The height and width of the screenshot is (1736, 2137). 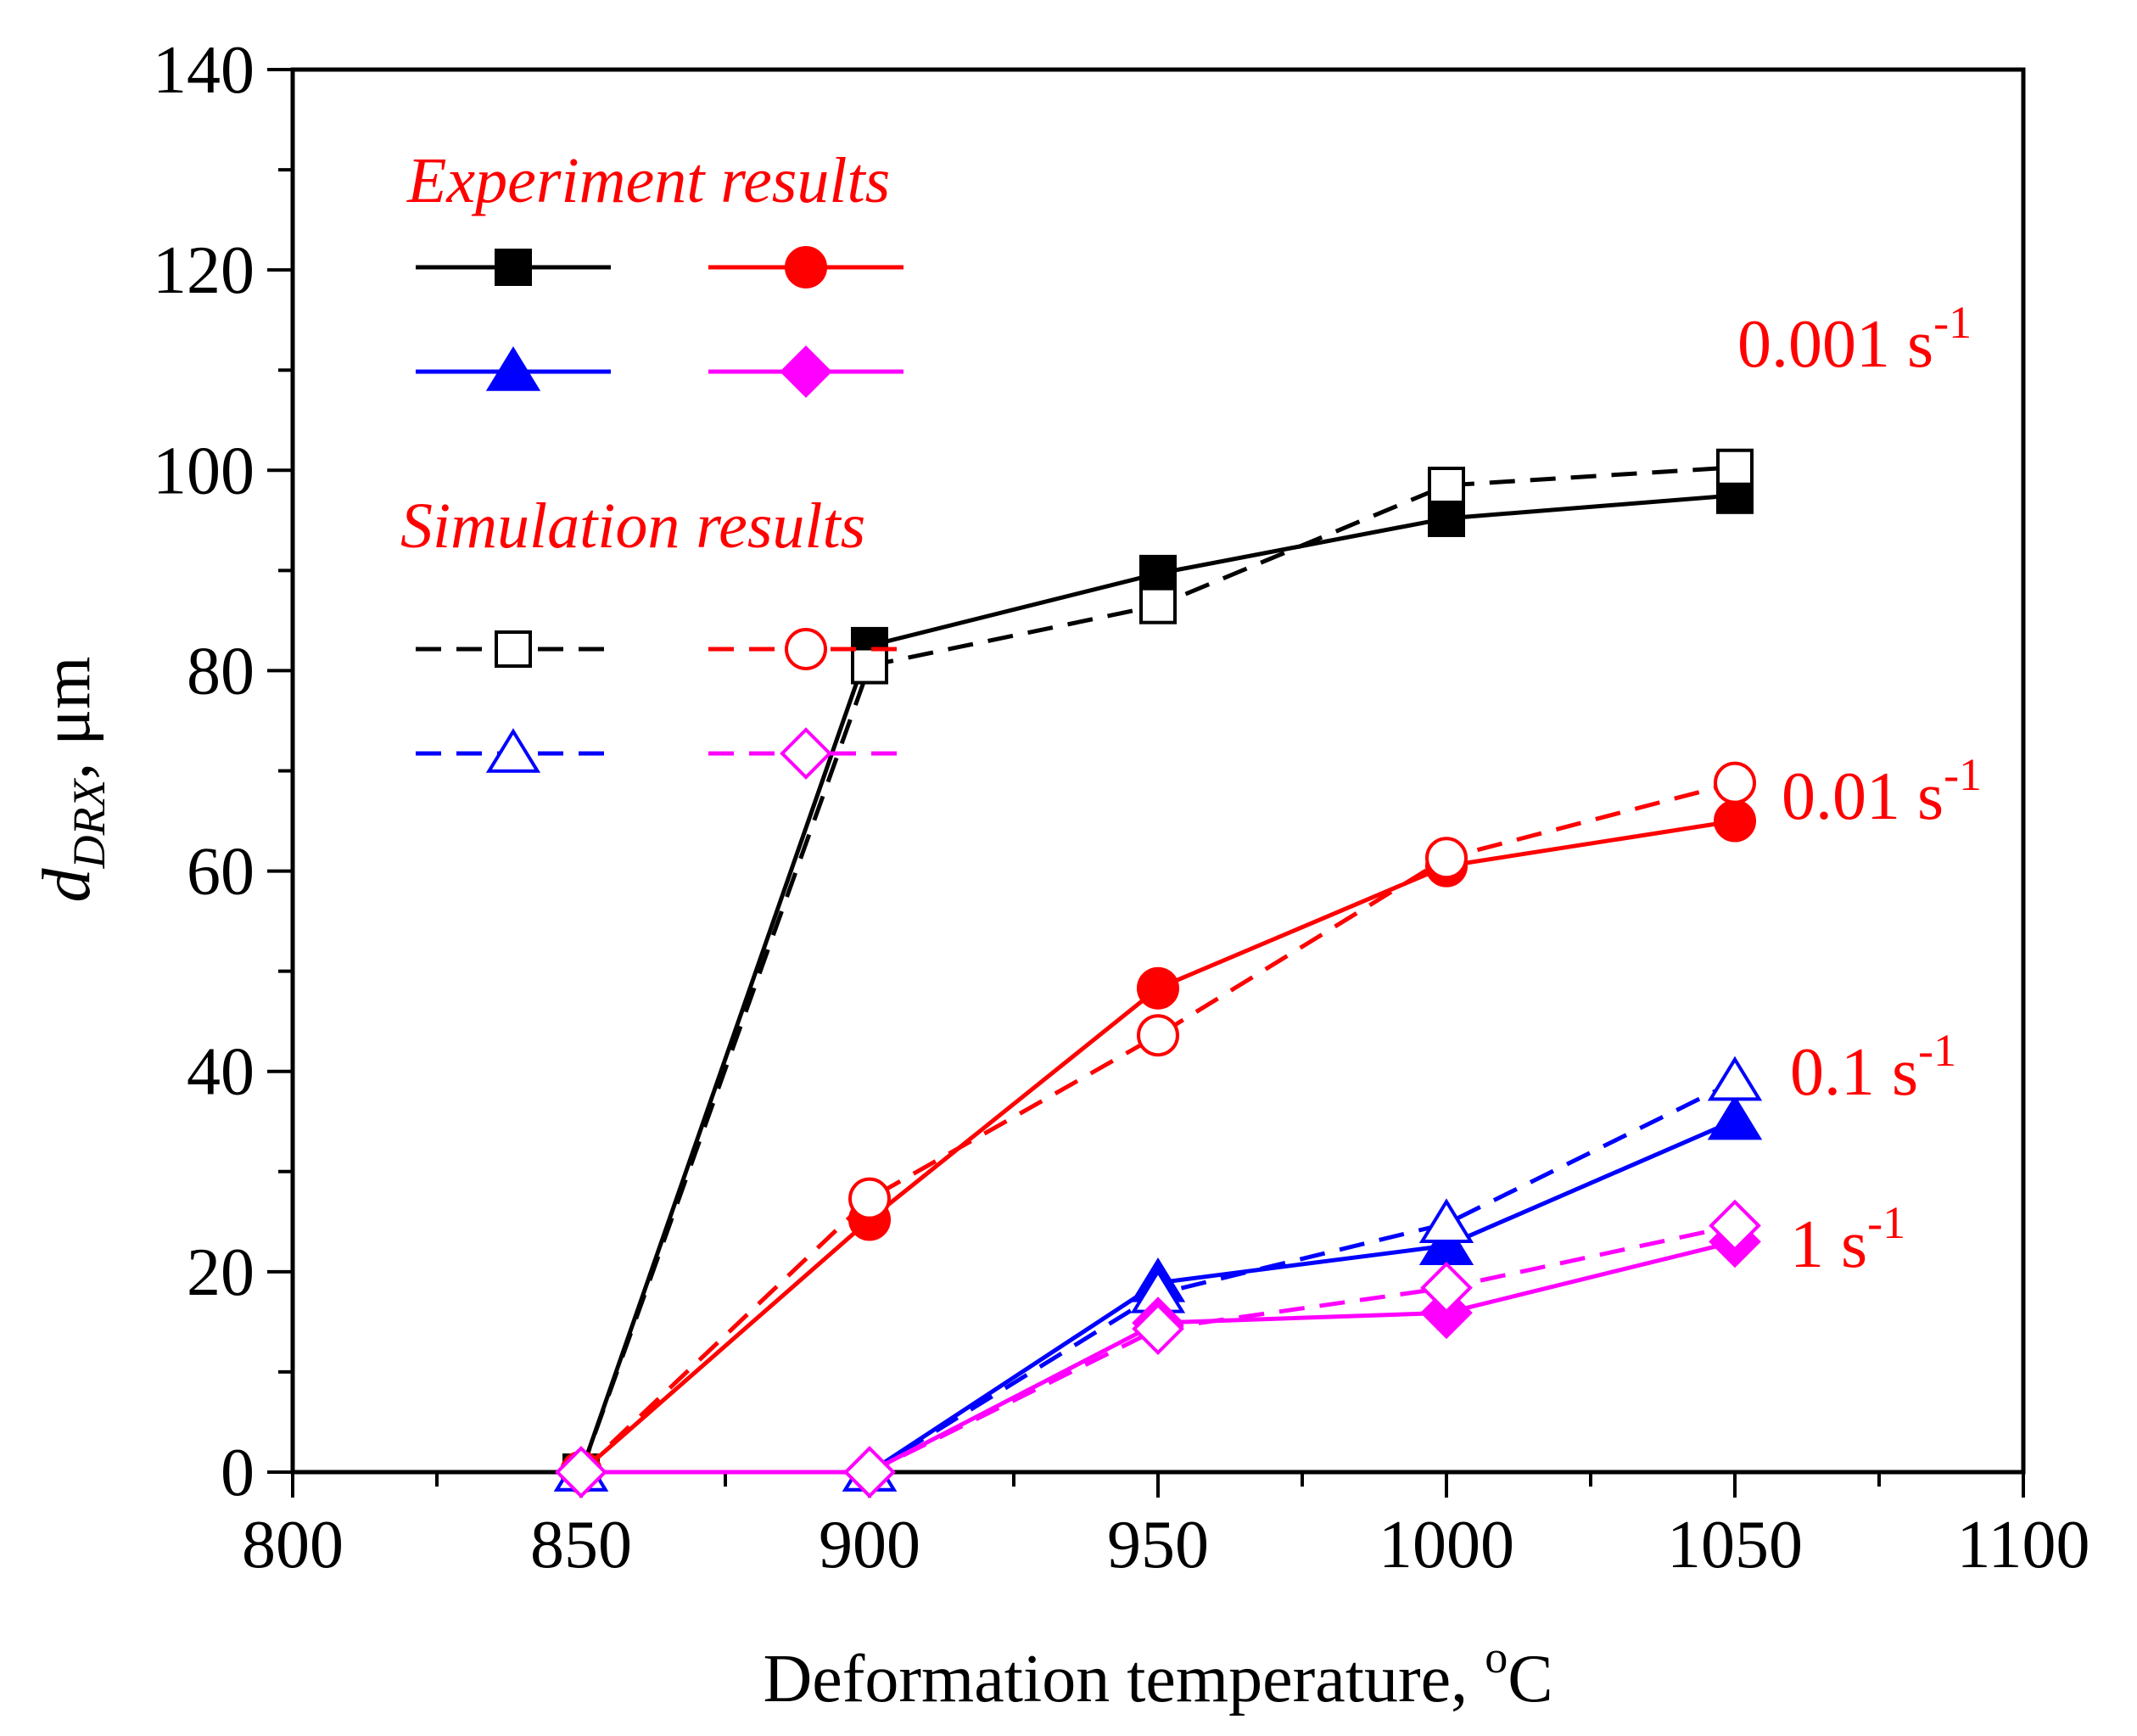 What do you see at coordinates (581, 1545) in the screenshot?
I see `x-tick-label: 850` at bounding box center [581, 1545].